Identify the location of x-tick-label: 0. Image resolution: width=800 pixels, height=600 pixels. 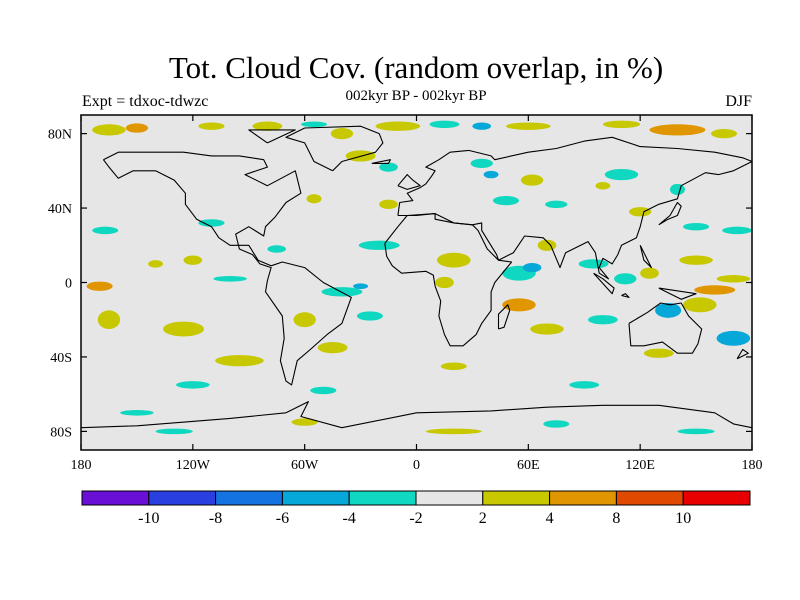
(416, 465).